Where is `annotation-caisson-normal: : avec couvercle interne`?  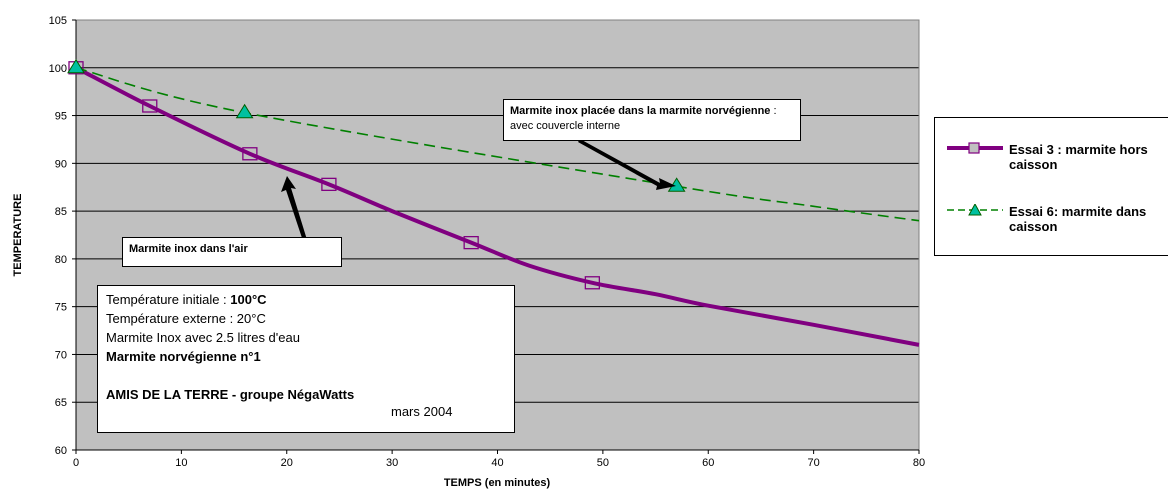
annotation-caisson-normal: : avec couvercle interne is located at coordinates (643, 118).